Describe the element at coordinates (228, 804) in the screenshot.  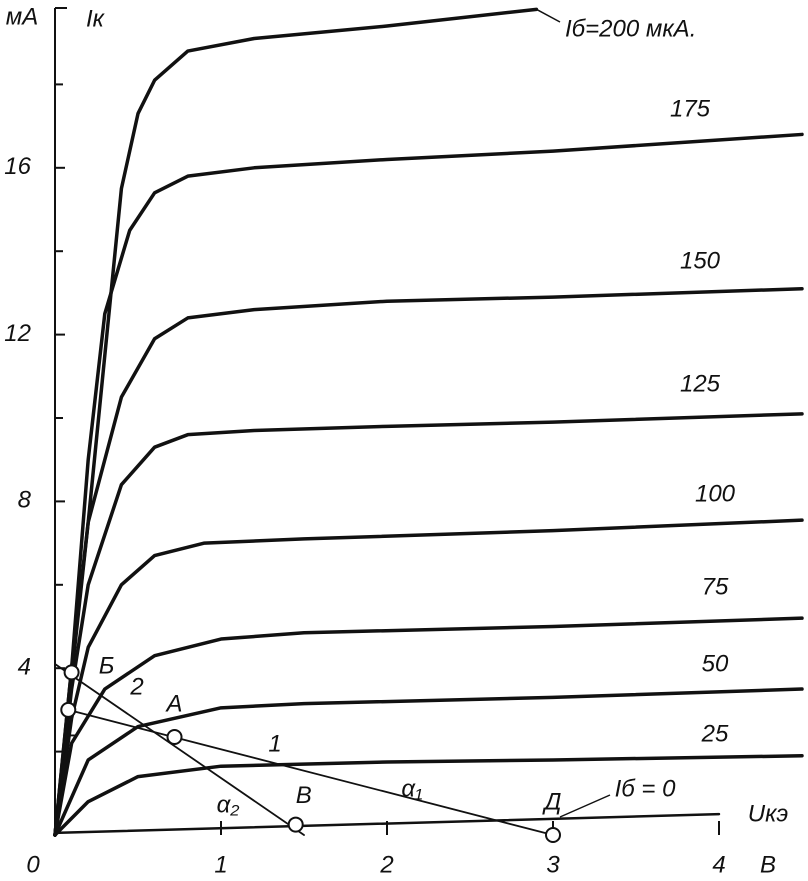
I see `angle-label: α₂` at that location.